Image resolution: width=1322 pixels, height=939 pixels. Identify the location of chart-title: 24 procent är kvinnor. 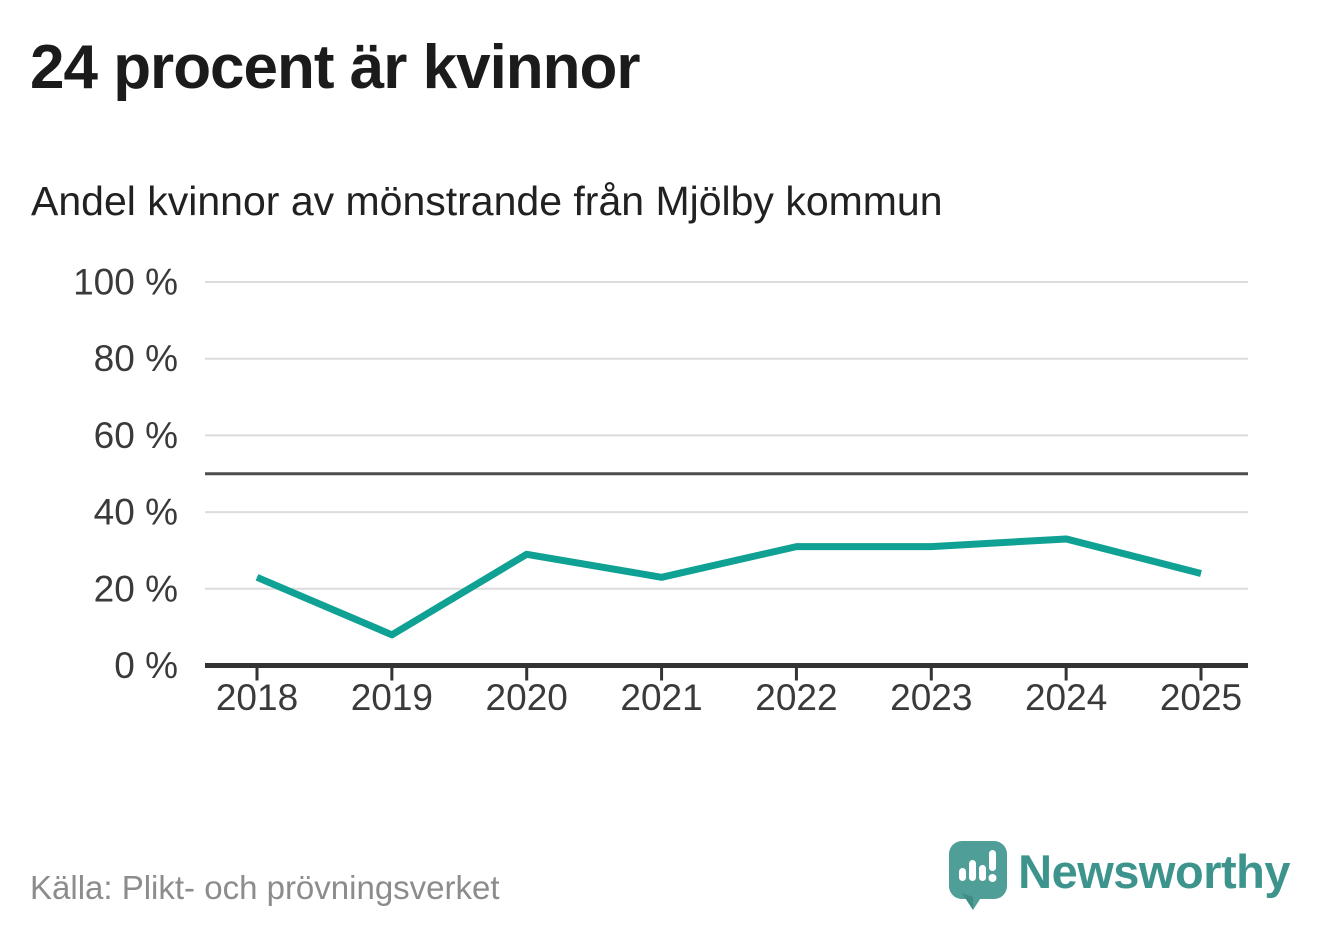
(335, 67).